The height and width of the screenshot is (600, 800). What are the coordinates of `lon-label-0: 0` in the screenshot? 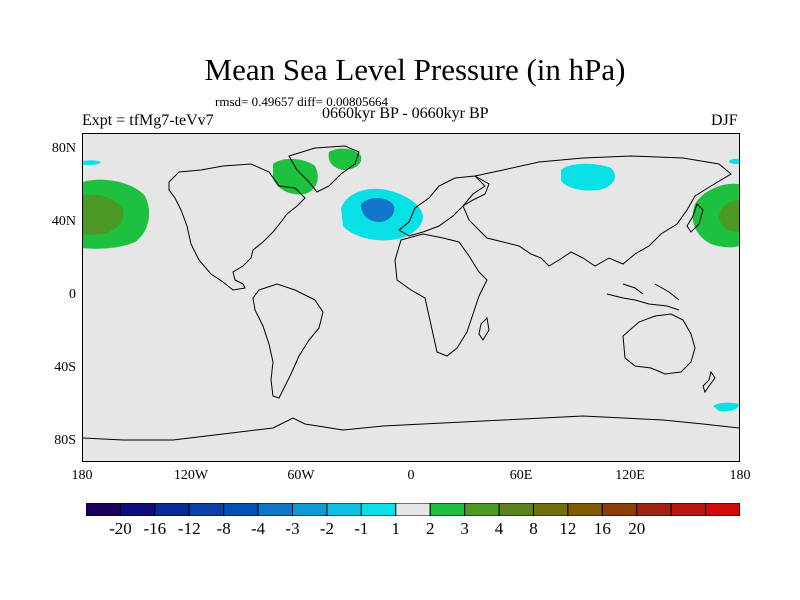 It's located at (411, 475).